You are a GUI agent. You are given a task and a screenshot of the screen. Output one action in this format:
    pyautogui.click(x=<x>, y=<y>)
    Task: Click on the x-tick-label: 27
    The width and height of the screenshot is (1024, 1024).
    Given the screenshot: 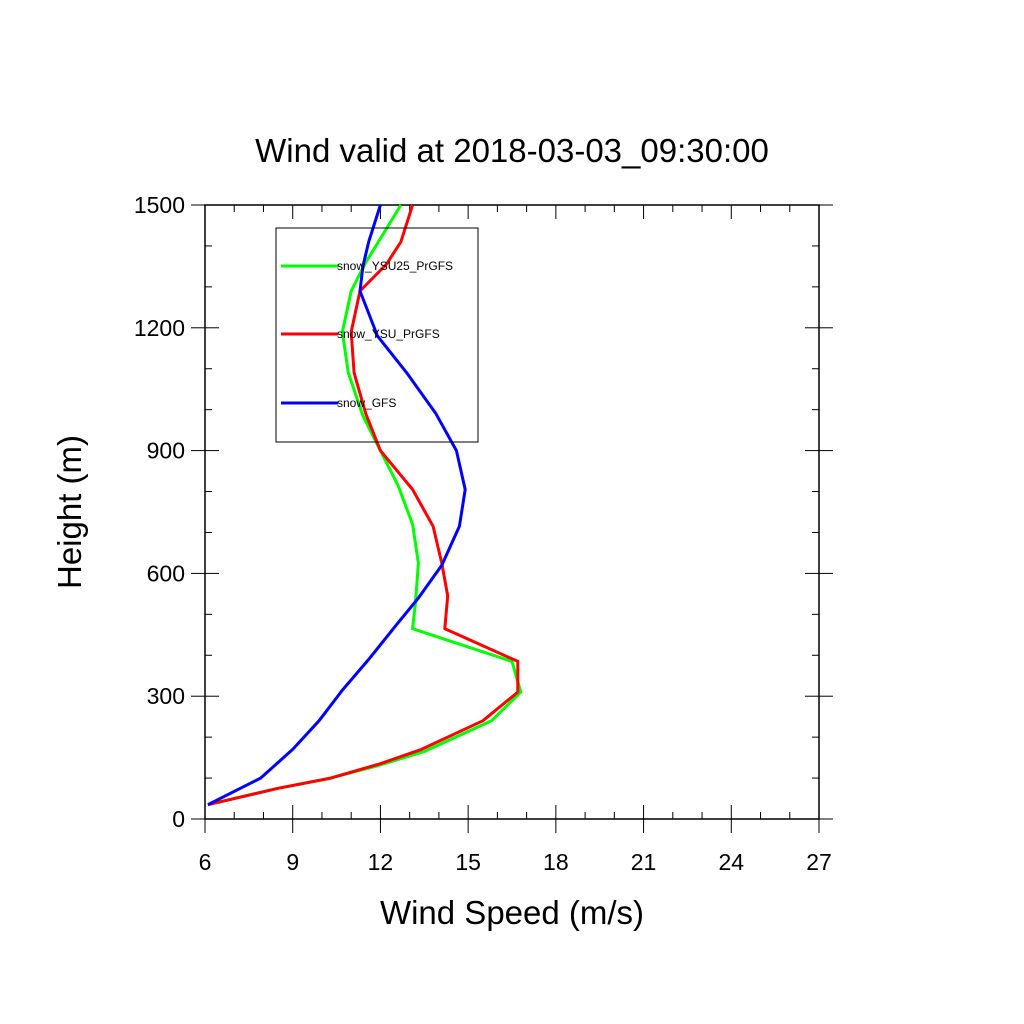 What is the action you would take?
    pyautogui.click(x=819, y=862)
    